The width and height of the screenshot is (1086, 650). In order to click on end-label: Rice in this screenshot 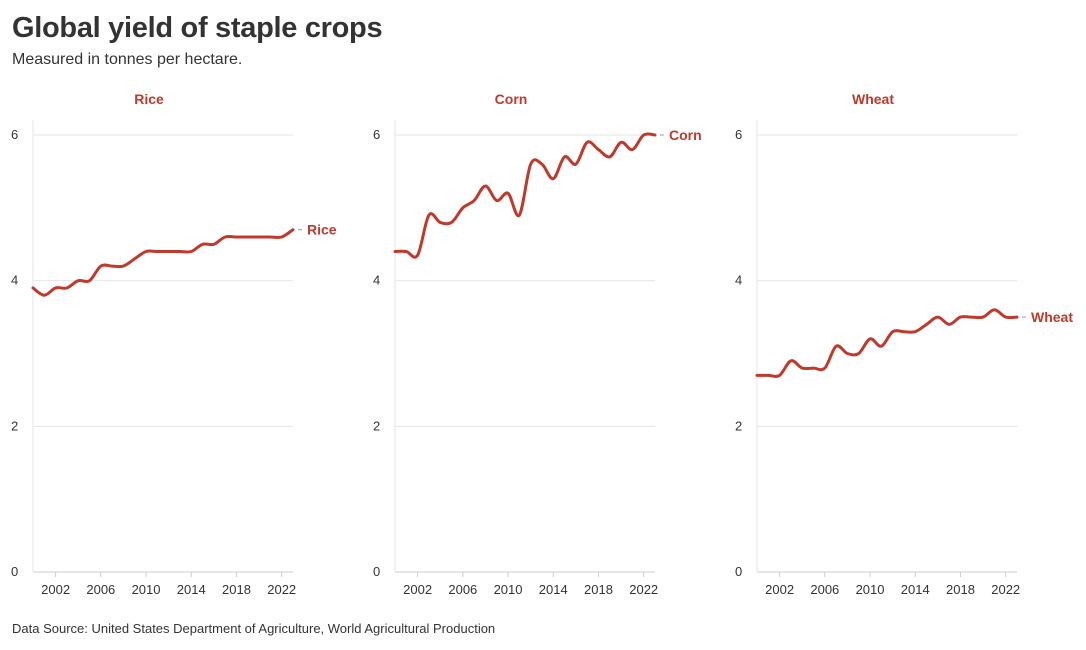, I will do `click(322, 230)`.